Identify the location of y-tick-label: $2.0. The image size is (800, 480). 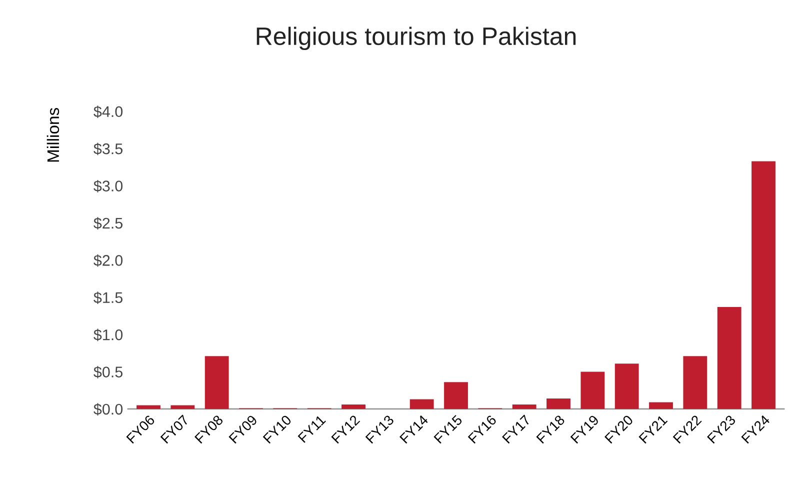
(108, 260).